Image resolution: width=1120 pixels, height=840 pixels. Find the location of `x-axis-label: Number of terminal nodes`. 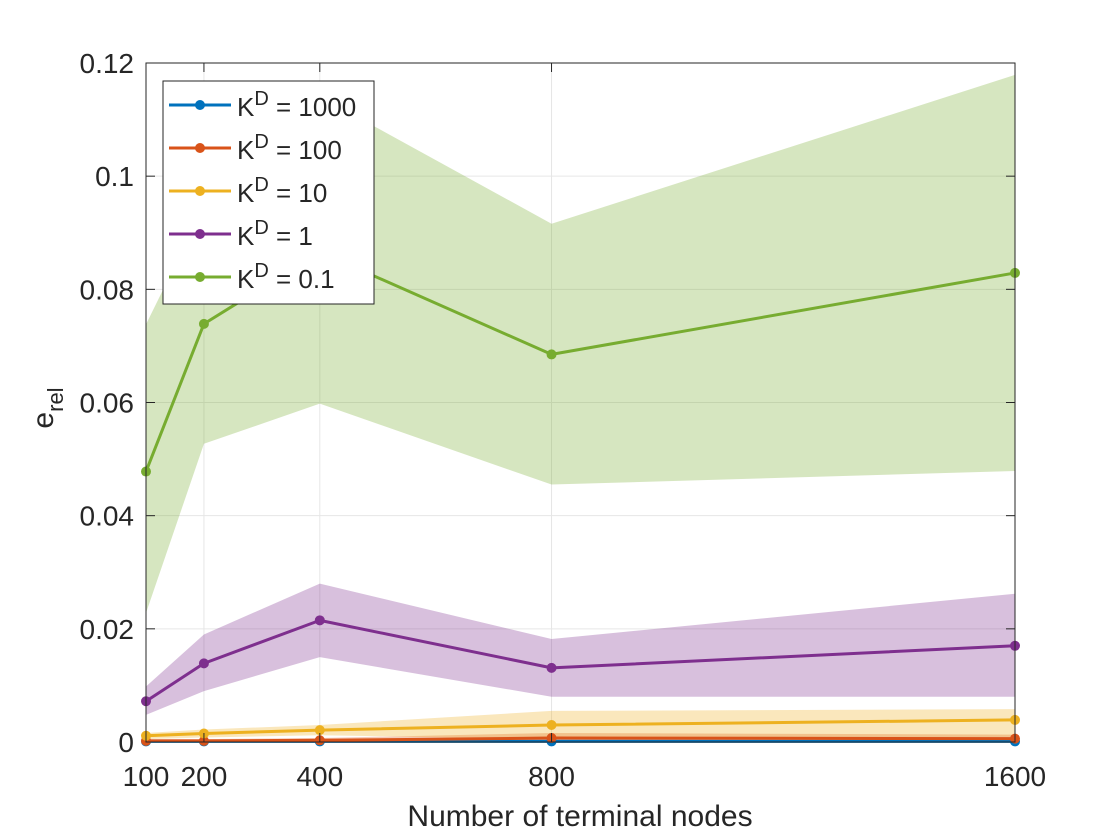

x-axis-label: Number of terminal nodes is located at coordinates (579, 816).